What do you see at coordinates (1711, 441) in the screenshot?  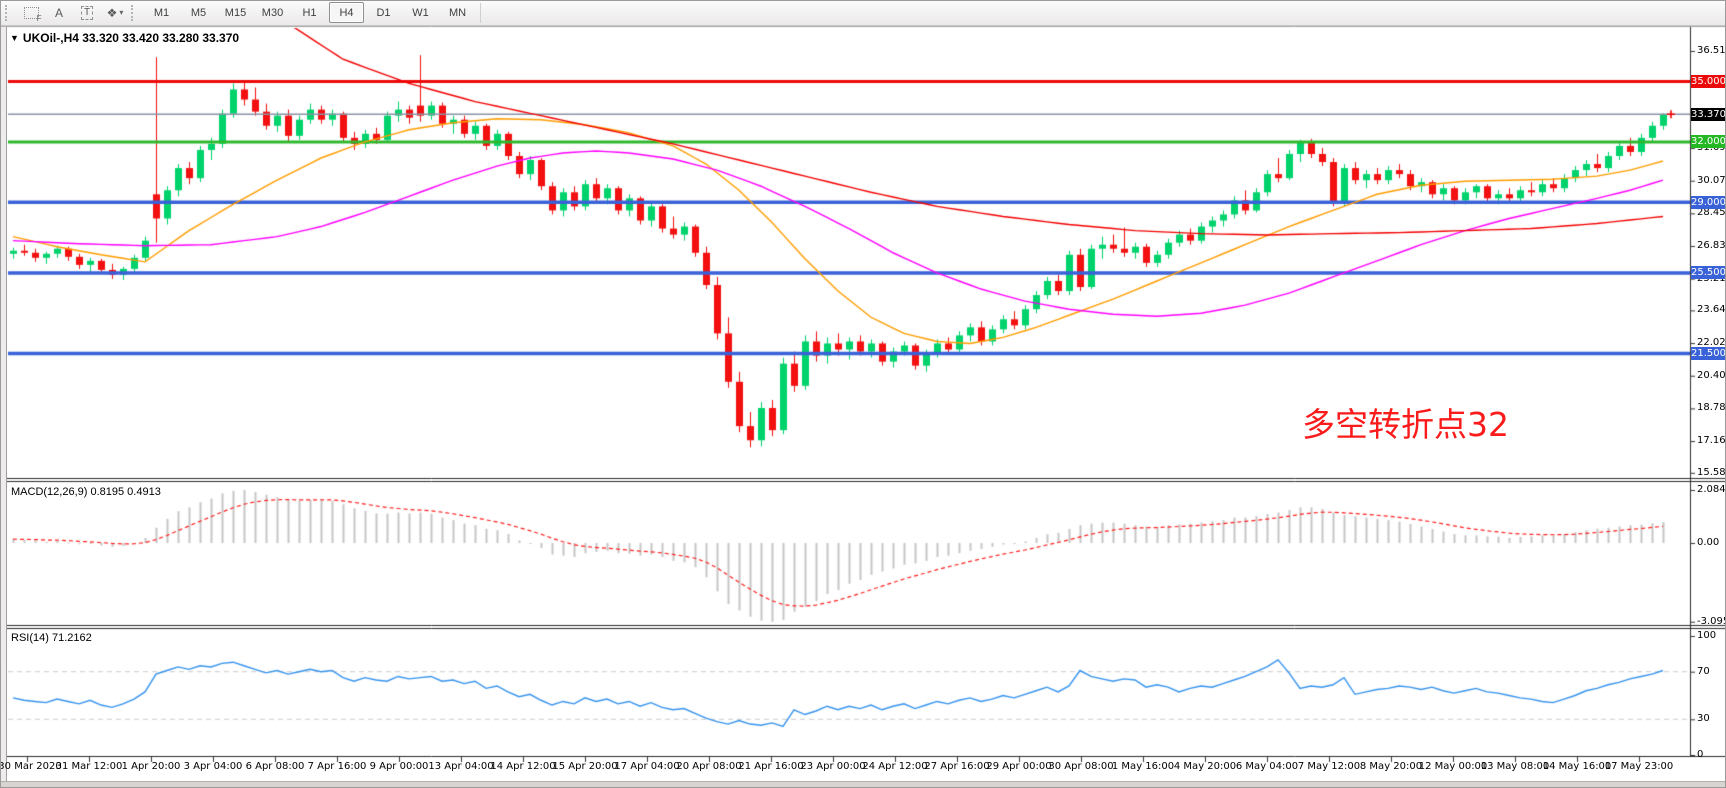 I see `price-tick-label: 17.160` at bounding box center [1711, 441].